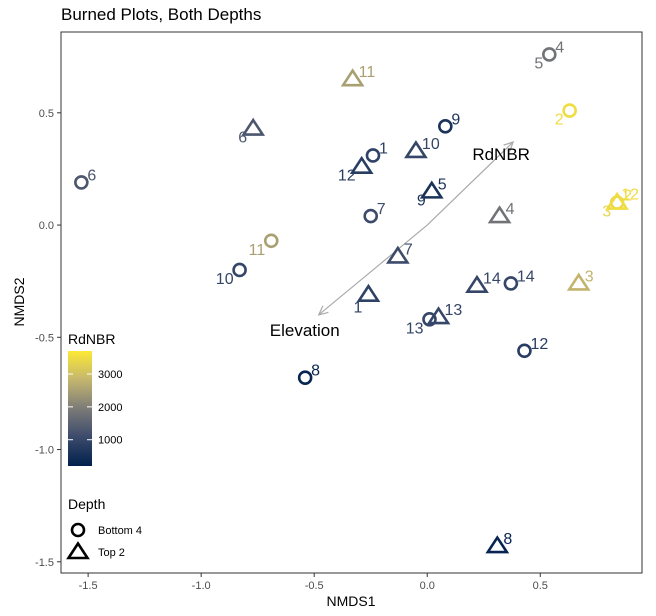  Describe the element at coordinates (501, 154) in the screenshot. I see `vector-label: RdNBR` at that location.